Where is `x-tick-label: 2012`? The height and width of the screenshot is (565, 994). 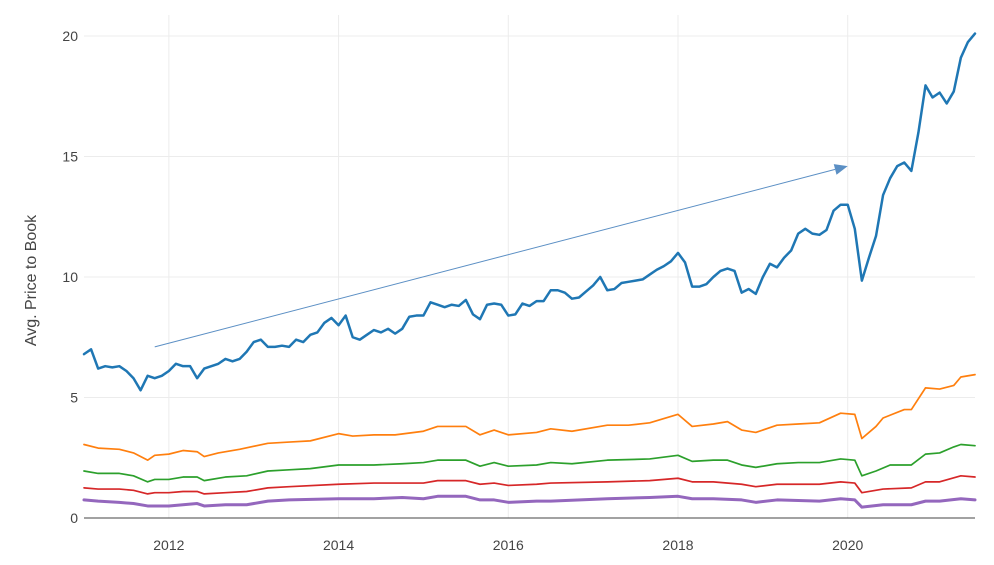
x-tick-label: 2012 is located at coordinates (168, 545).